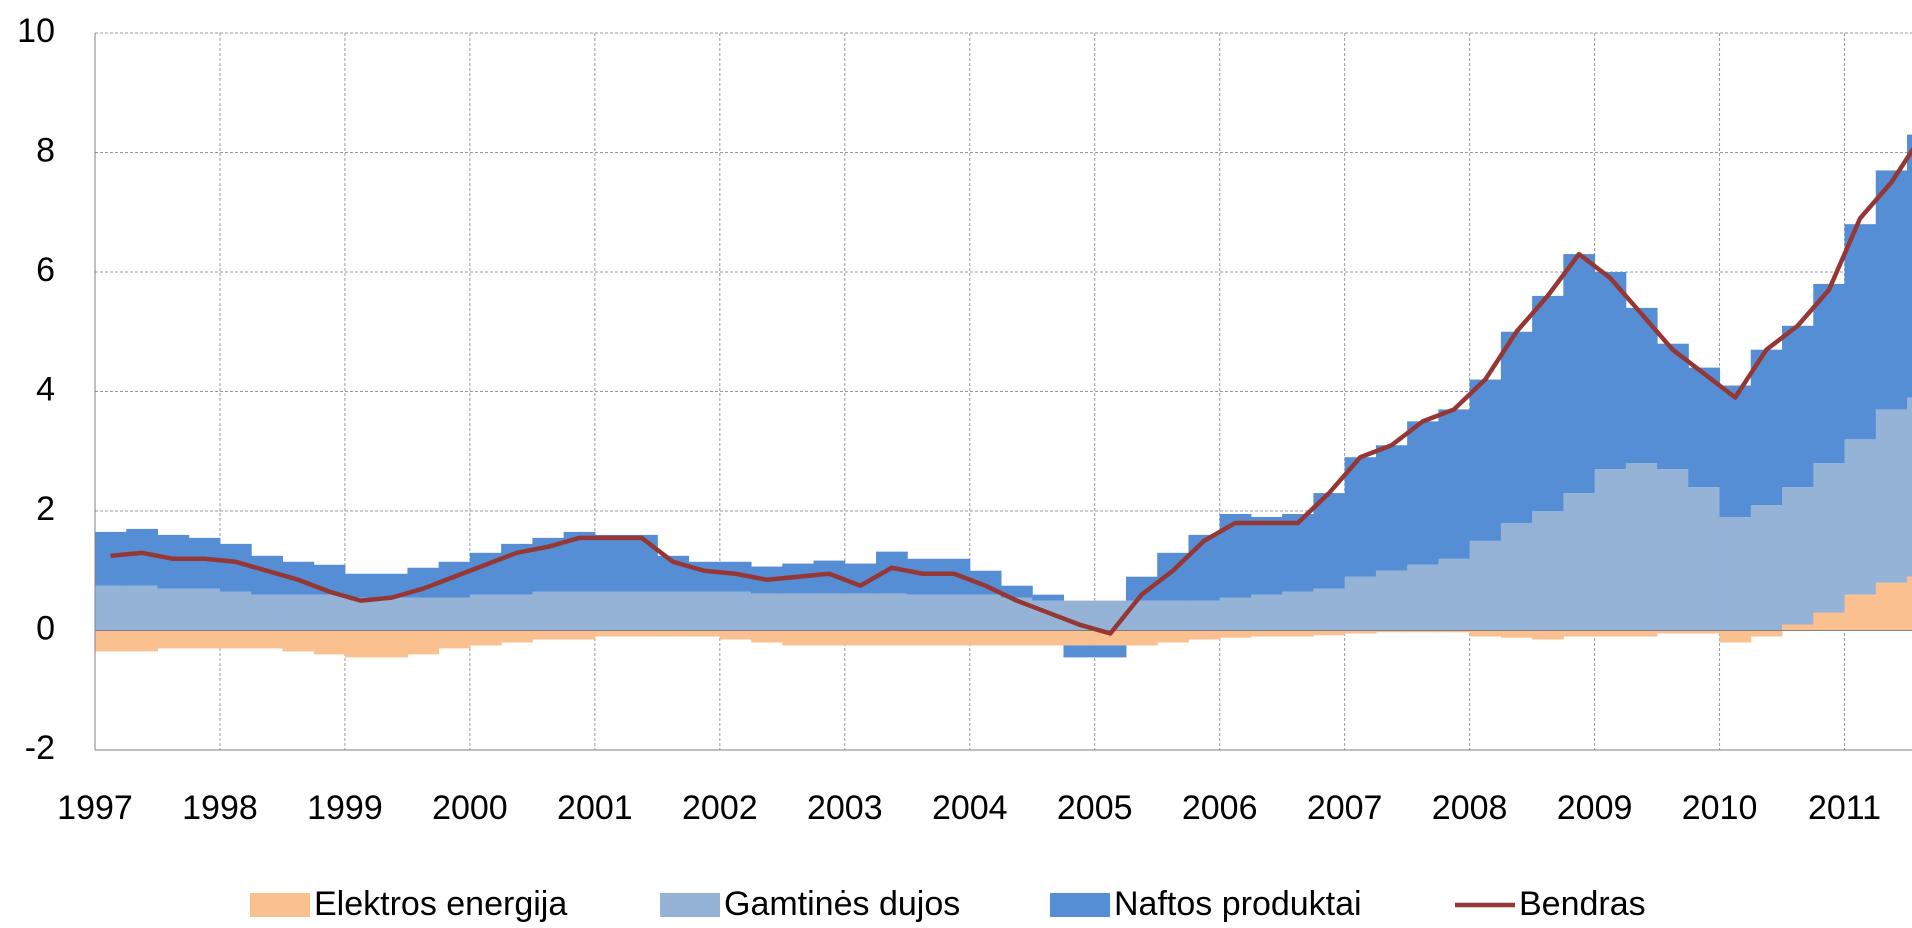  Describe the element at coordinates (1595, 808) in the screenshot. I see `x-tick-label: 2009` at that location.